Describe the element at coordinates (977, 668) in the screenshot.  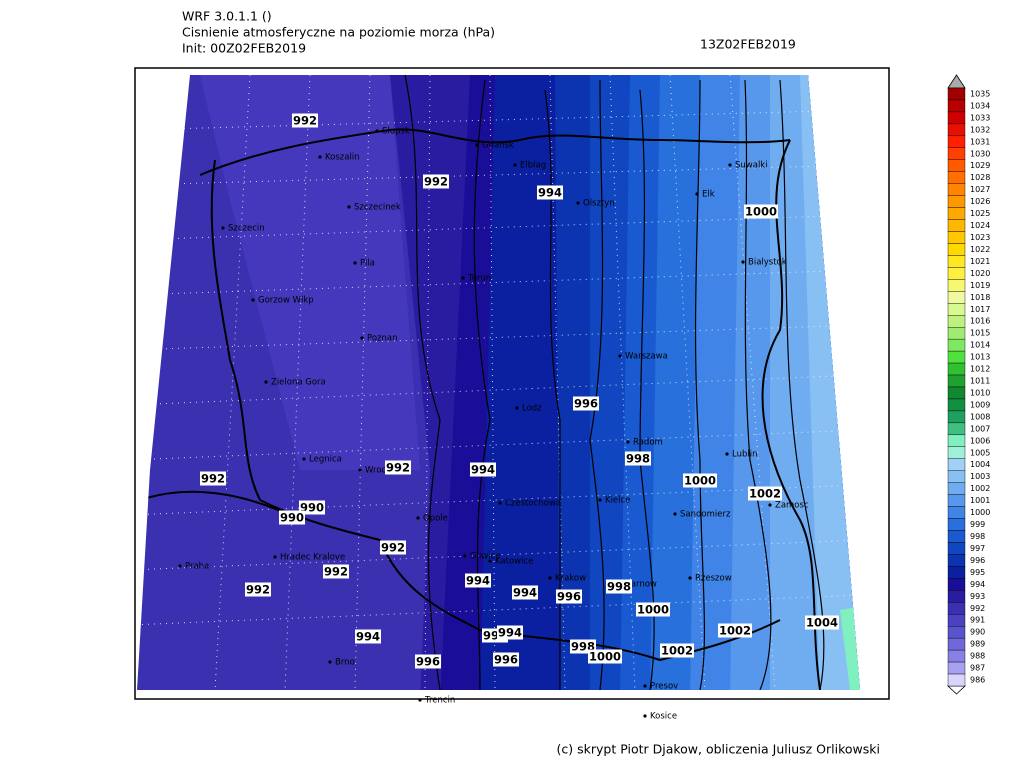
I see `colorbar-label: 987` at that location.